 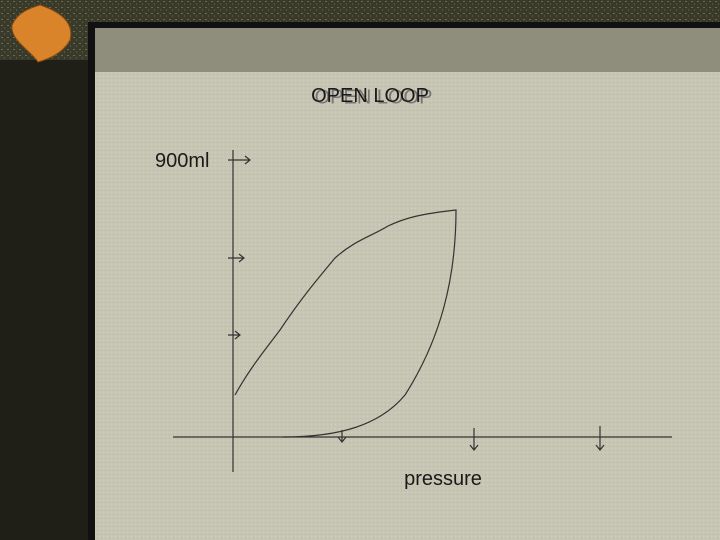 What do you see at coordinates (370, 96) in the screenshot?
I see `title: OPEN LOOP` at bounding box center [370, 96].